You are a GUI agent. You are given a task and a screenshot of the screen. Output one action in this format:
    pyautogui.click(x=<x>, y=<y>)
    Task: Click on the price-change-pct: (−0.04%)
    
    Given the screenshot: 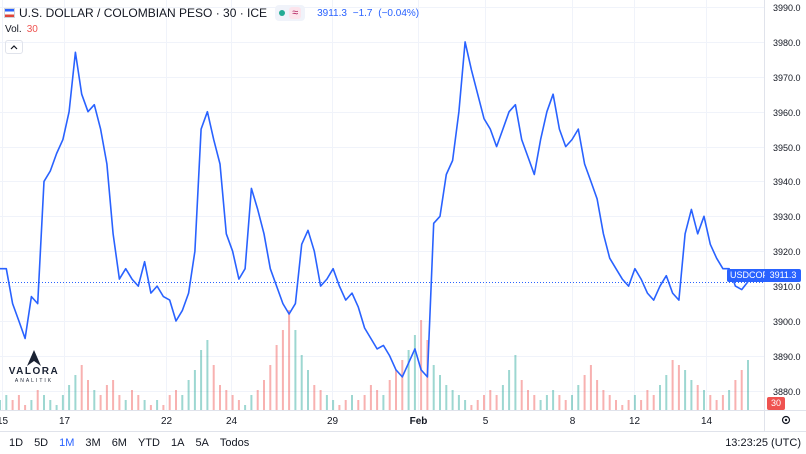 What is the action you would take?
    pyautogui.click(x=399, y=13)
    